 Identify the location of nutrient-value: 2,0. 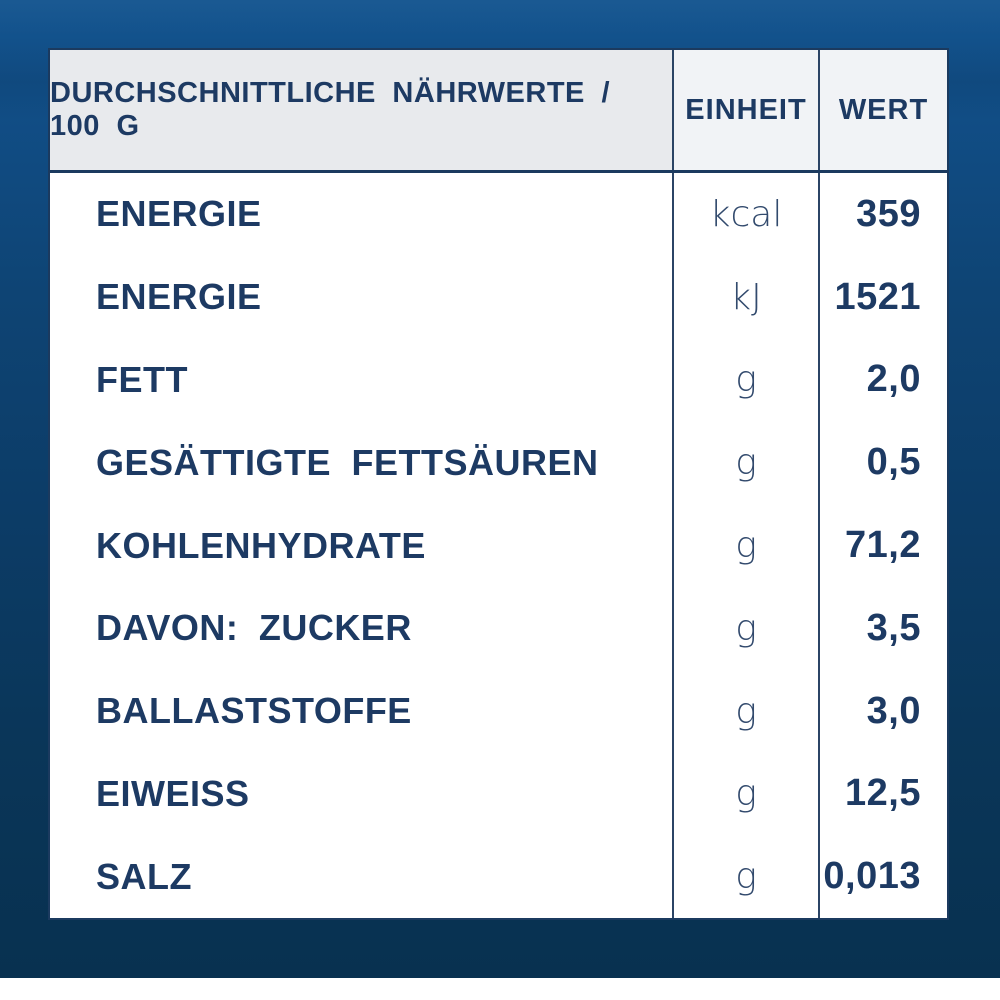
(882, 380).